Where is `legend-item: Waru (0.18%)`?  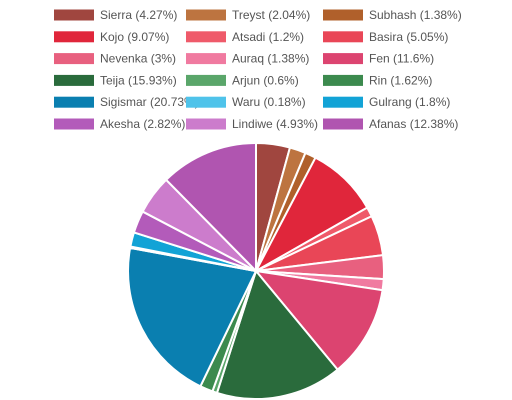
legend-item: Waru (0.18%) is located at coordinates (246, 102).